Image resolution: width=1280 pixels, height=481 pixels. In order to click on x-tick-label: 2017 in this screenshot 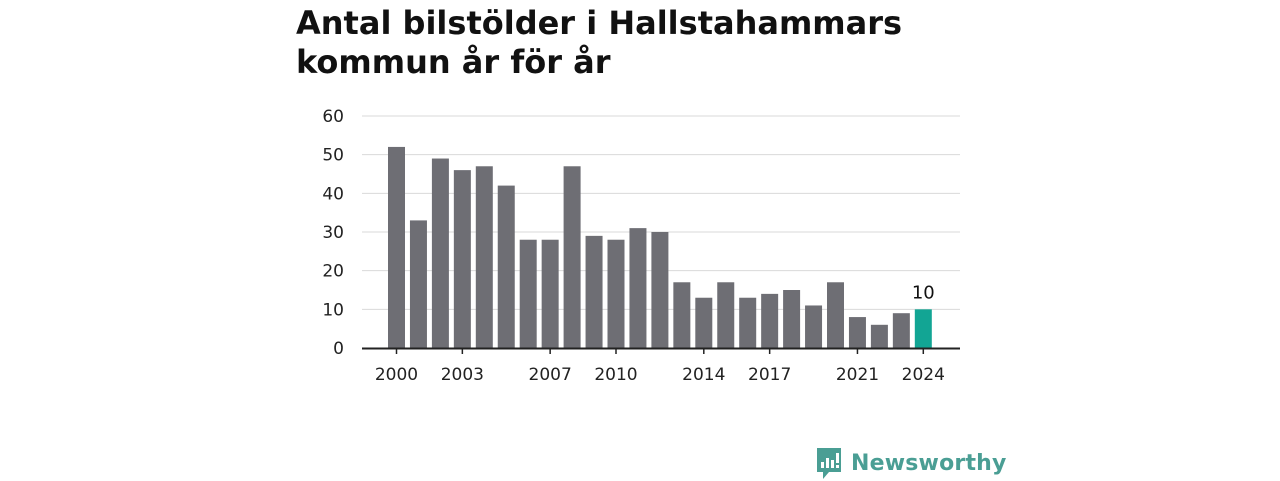, I will do `click(769, 375)`.